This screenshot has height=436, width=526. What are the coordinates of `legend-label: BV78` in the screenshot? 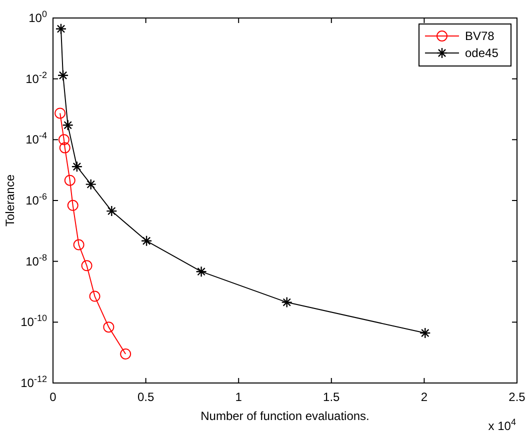 It's located at (480, 36).